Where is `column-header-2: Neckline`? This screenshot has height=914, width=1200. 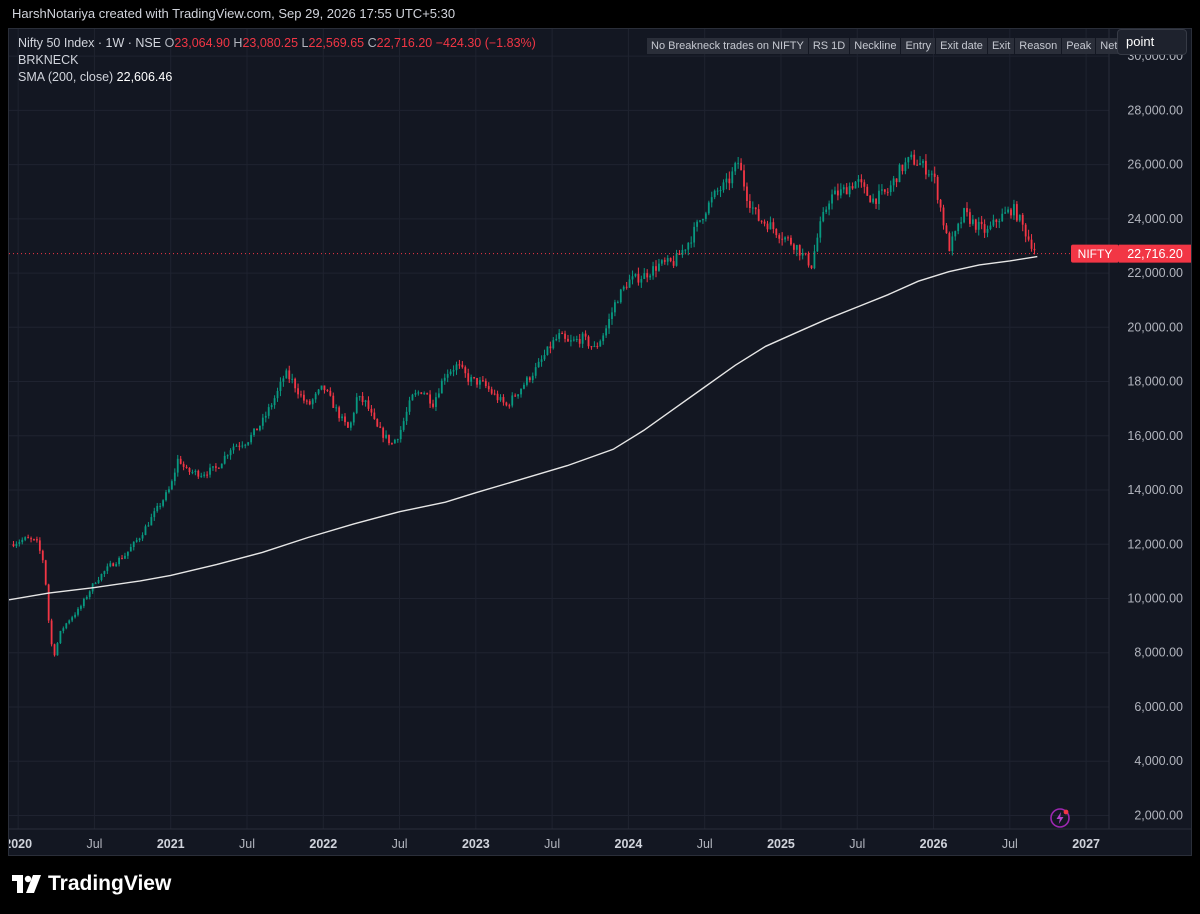 column-header-2: Neckline is located at coordinates (876, 46).